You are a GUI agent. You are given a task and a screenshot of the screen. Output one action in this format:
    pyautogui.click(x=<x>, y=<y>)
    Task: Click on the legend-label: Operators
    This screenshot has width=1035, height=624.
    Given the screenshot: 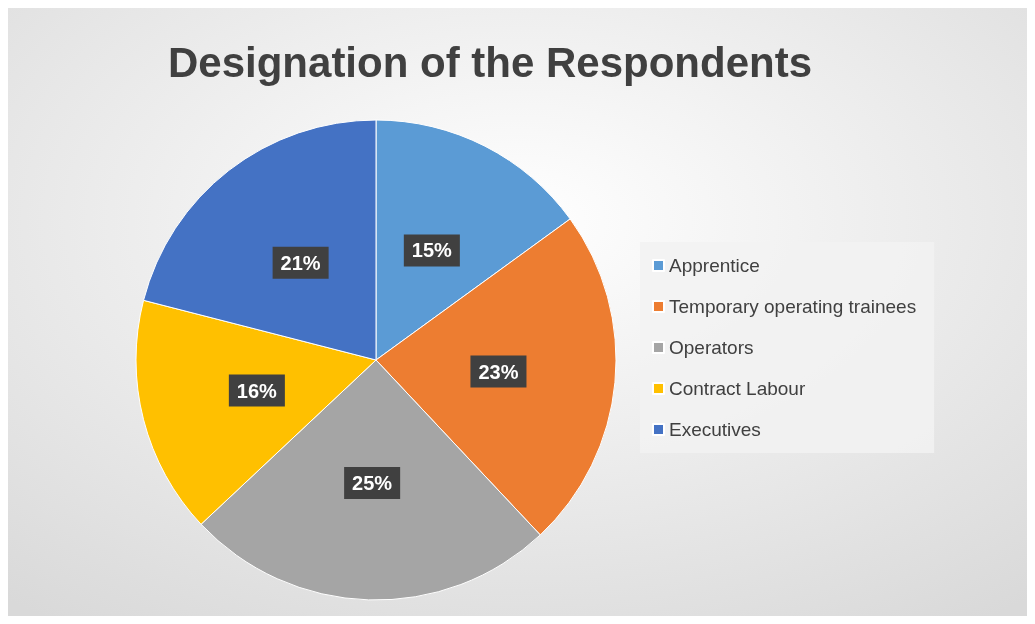 What is the action you would take?
    pyautogui.click(x=711, y=347)
    